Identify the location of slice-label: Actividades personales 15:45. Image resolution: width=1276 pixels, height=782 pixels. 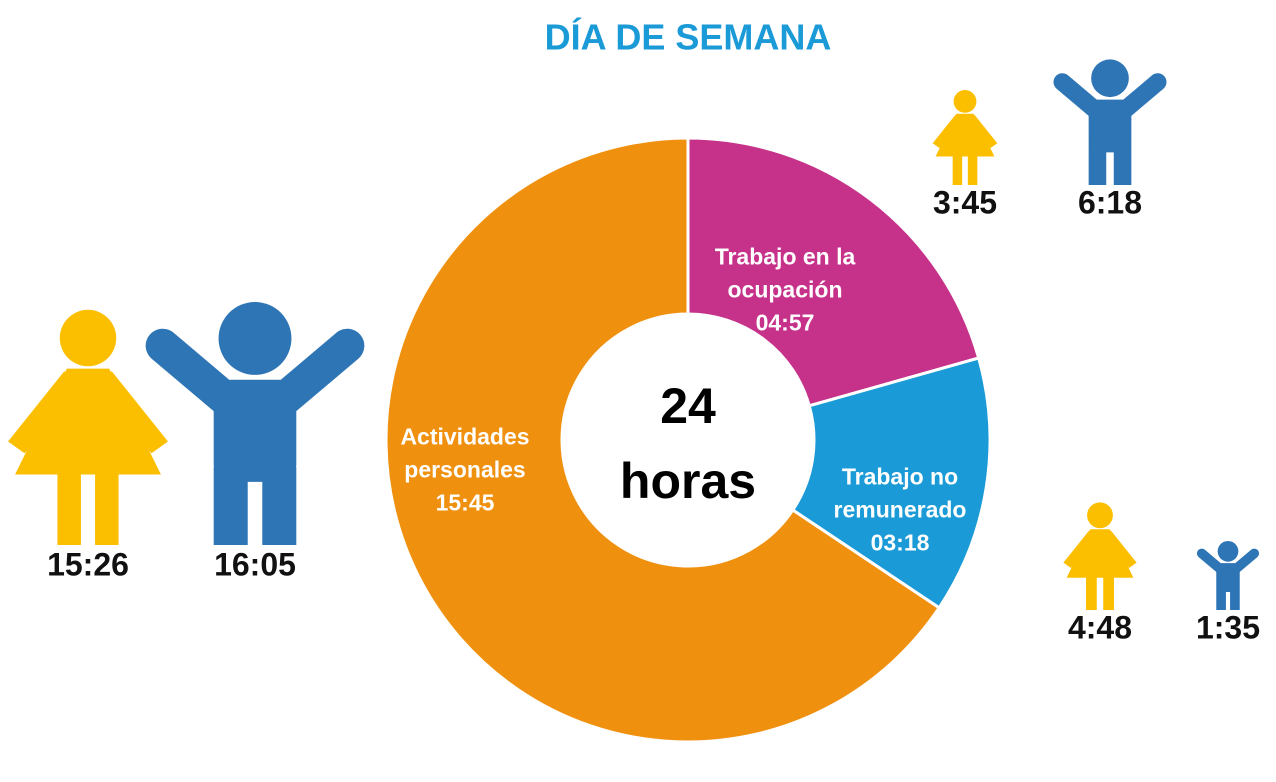
(465, 470).